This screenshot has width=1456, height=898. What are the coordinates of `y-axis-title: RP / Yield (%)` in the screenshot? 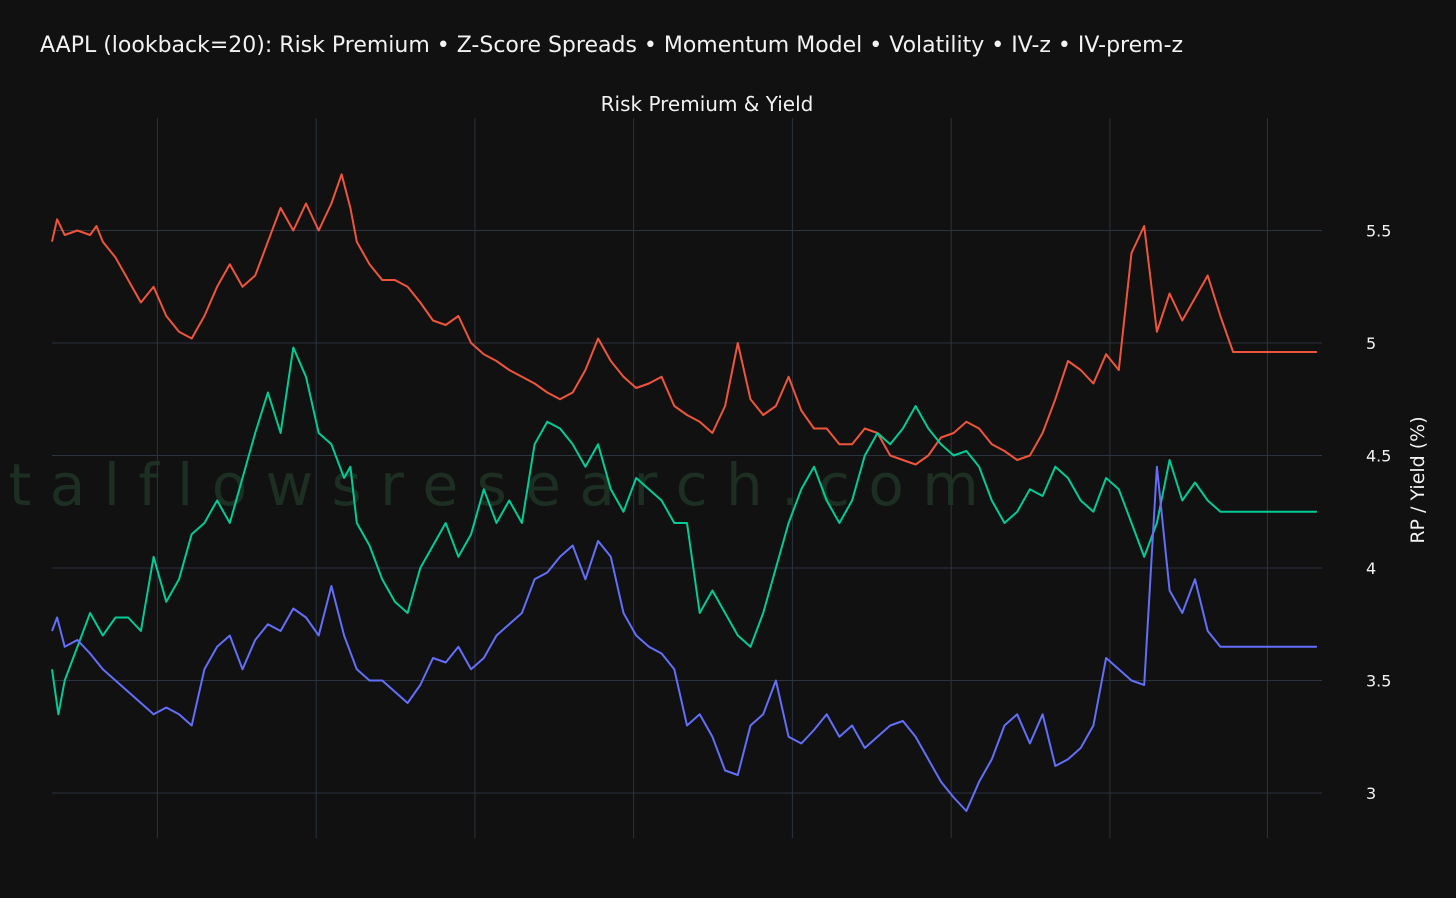 It's located at (1418, 479).